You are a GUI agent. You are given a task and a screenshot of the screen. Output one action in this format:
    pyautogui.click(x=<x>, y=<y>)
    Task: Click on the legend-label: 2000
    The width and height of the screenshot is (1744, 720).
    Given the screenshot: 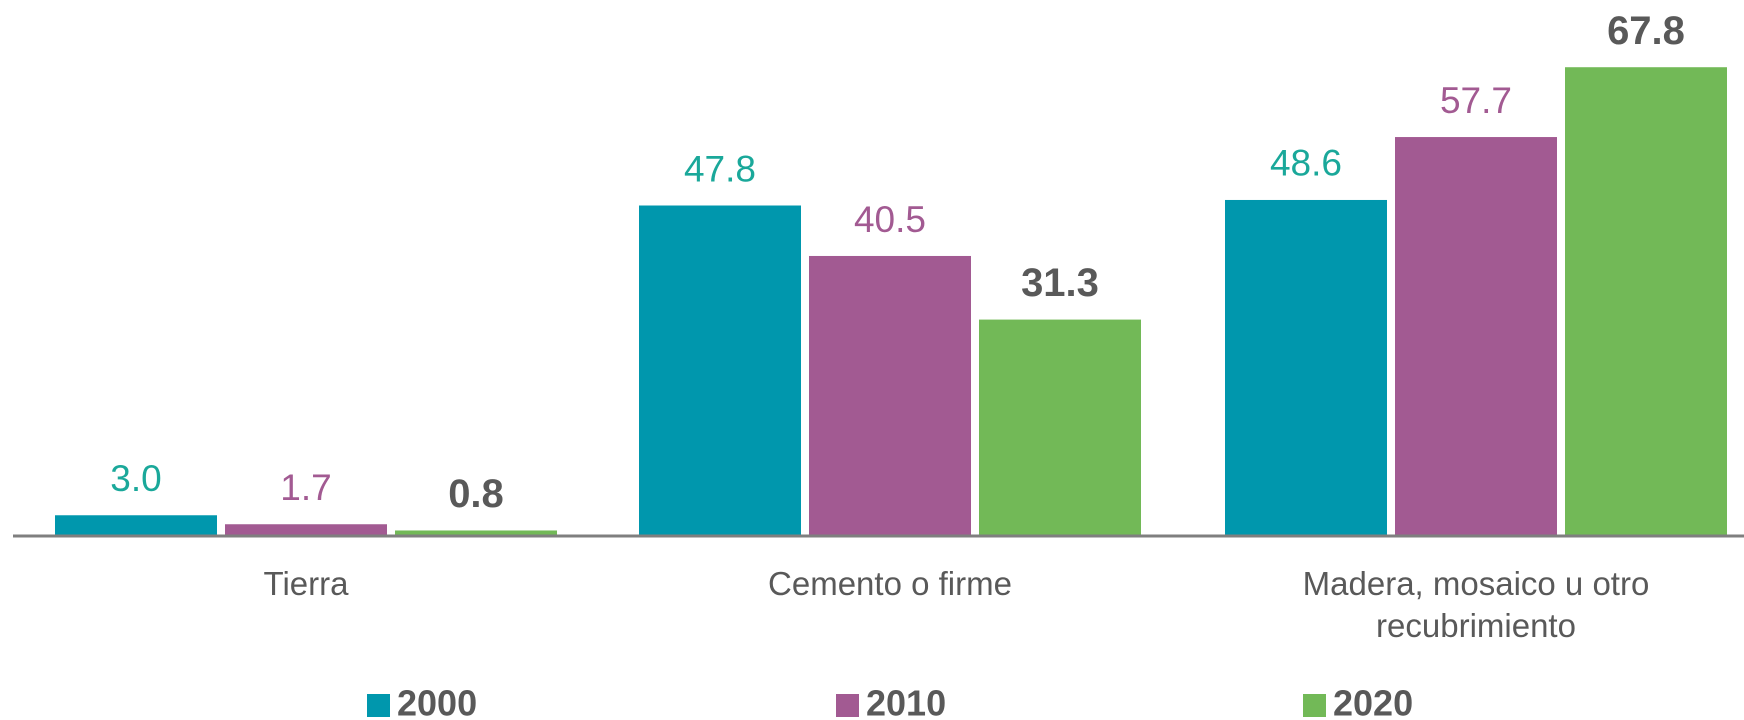 What is the action you would take?
    pyautogui.click(x=437, y=701)
    